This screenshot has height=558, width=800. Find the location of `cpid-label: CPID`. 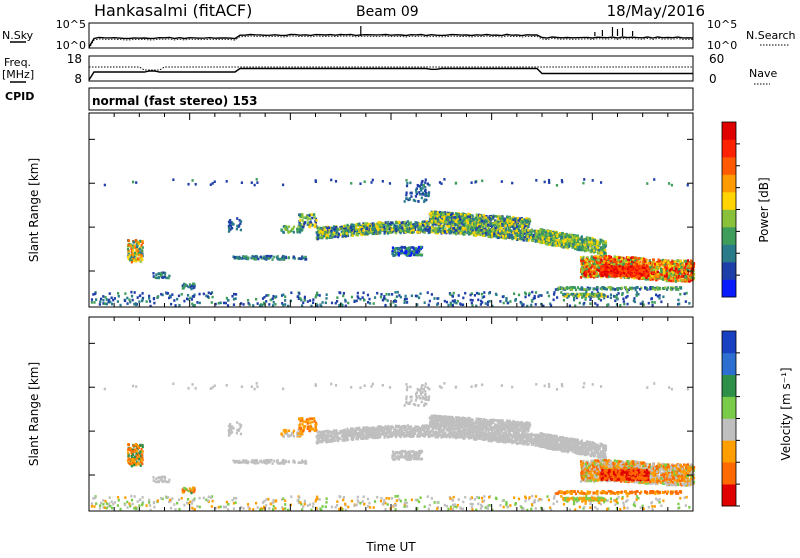

cpid-label: CPID is located at coordinates (19, 96).